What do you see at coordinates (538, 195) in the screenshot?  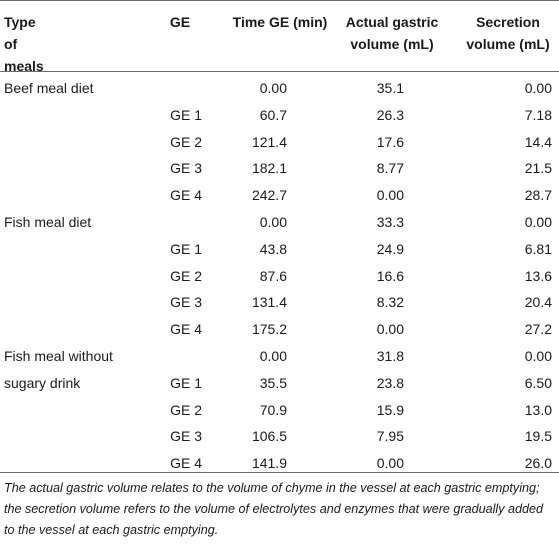 I see `cell-secretion: 28.7` at bounding box center [538, 195].